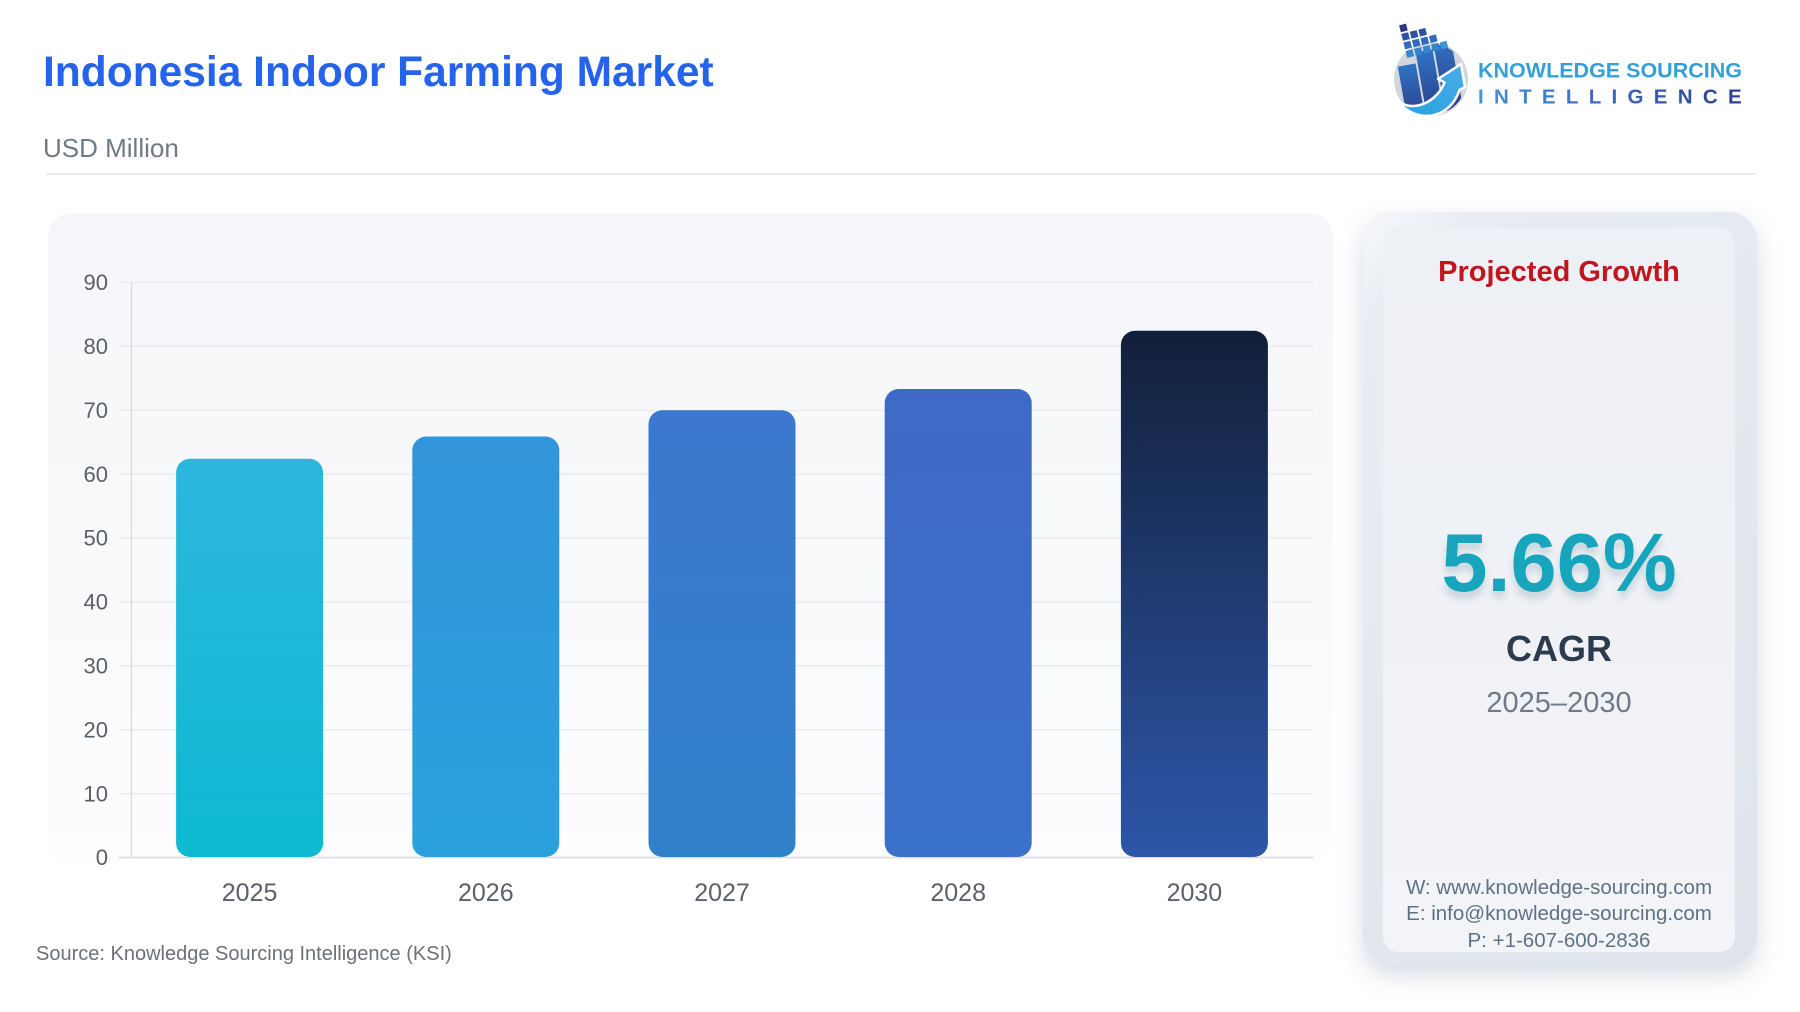 The height and width of the screenshot is (1012, 1800). What do you see at coordinates (96, 729) in the screenshot?
I see `svg-text: 20` at bounding box center [96, 729].